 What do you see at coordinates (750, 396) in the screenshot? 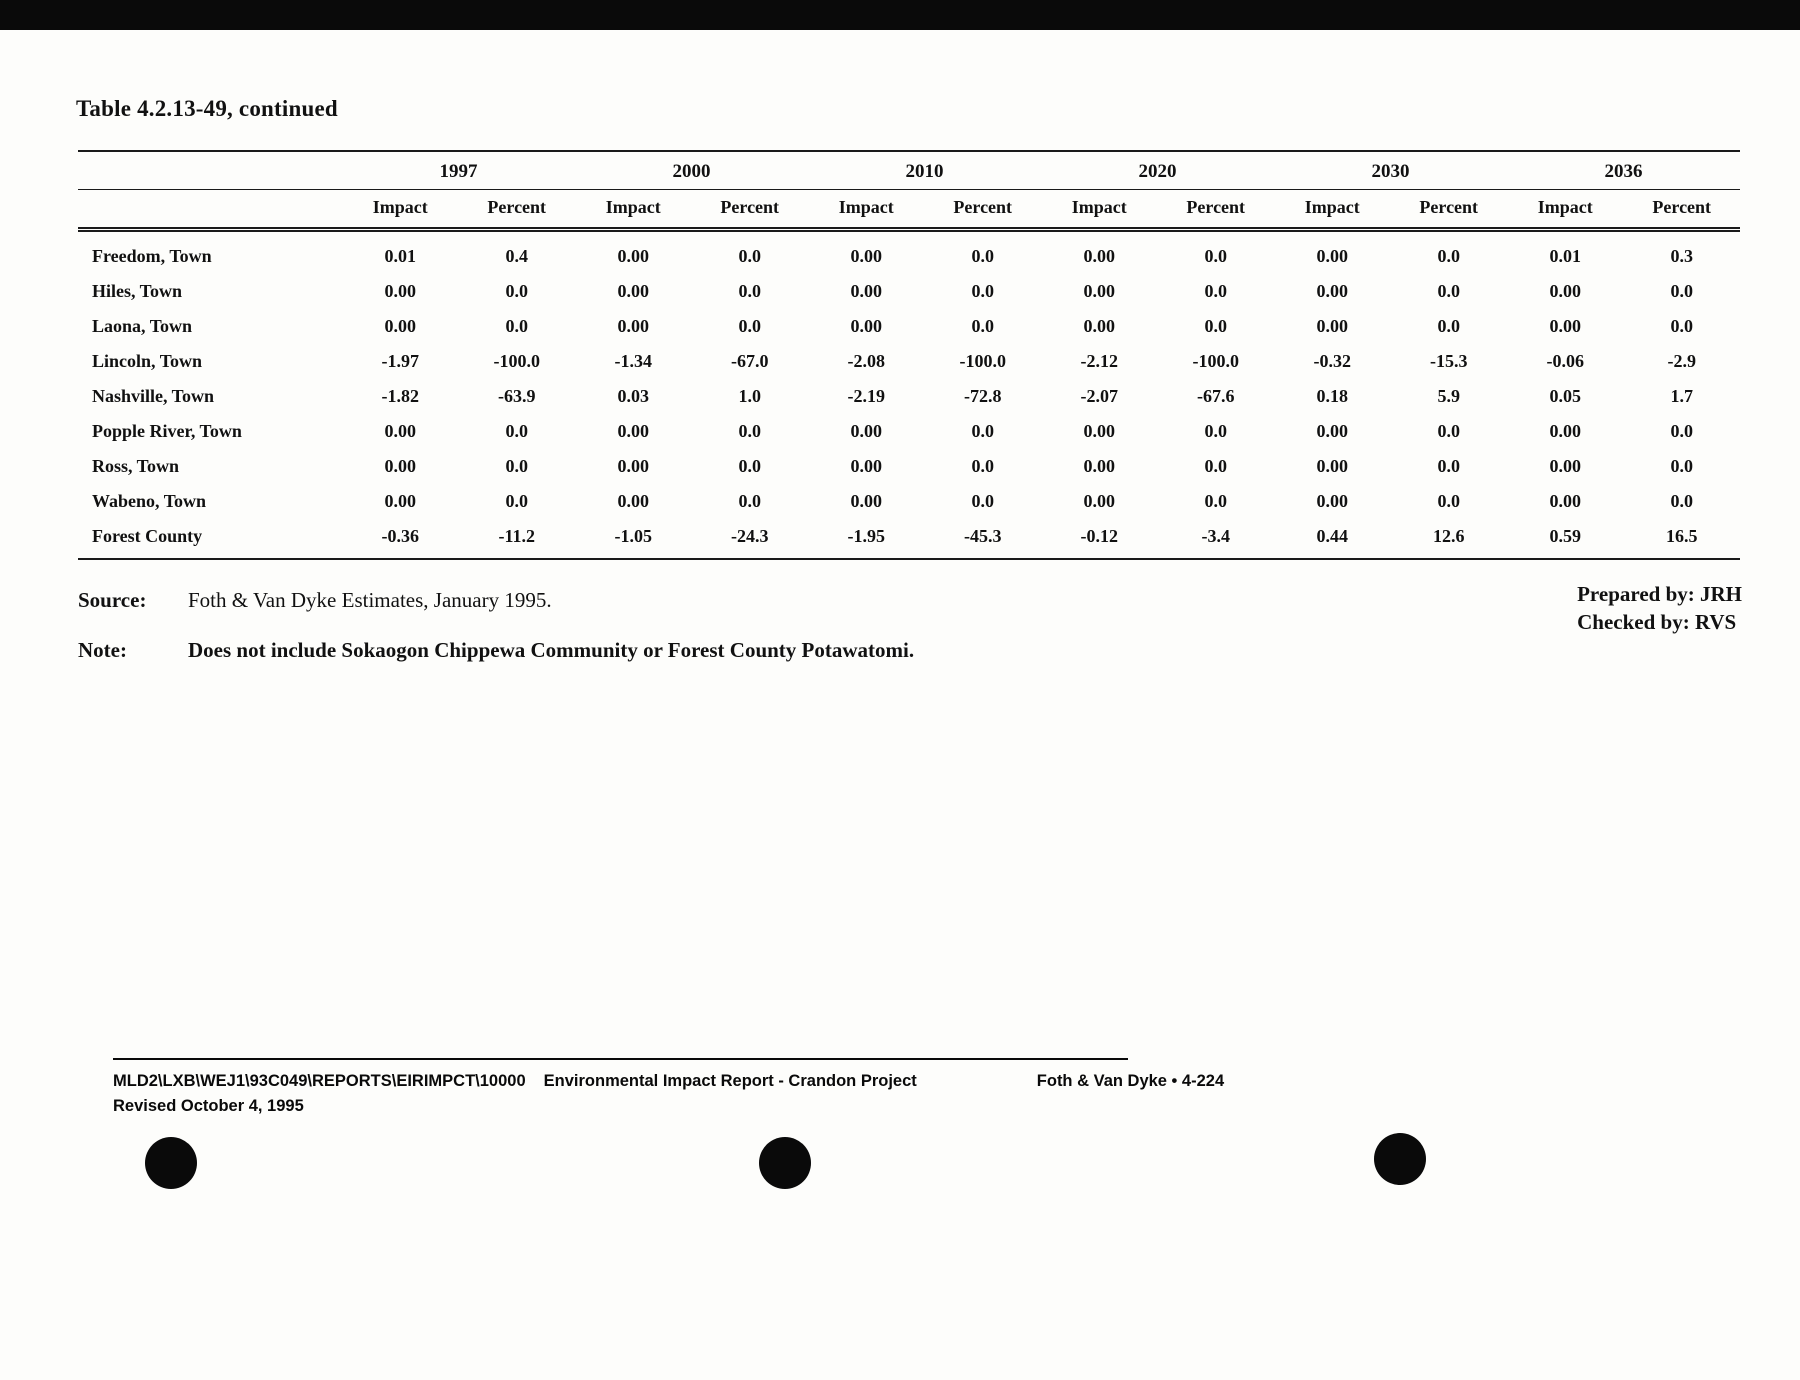
I see `cell-value: 1.0` at bounding box center [750, 396].